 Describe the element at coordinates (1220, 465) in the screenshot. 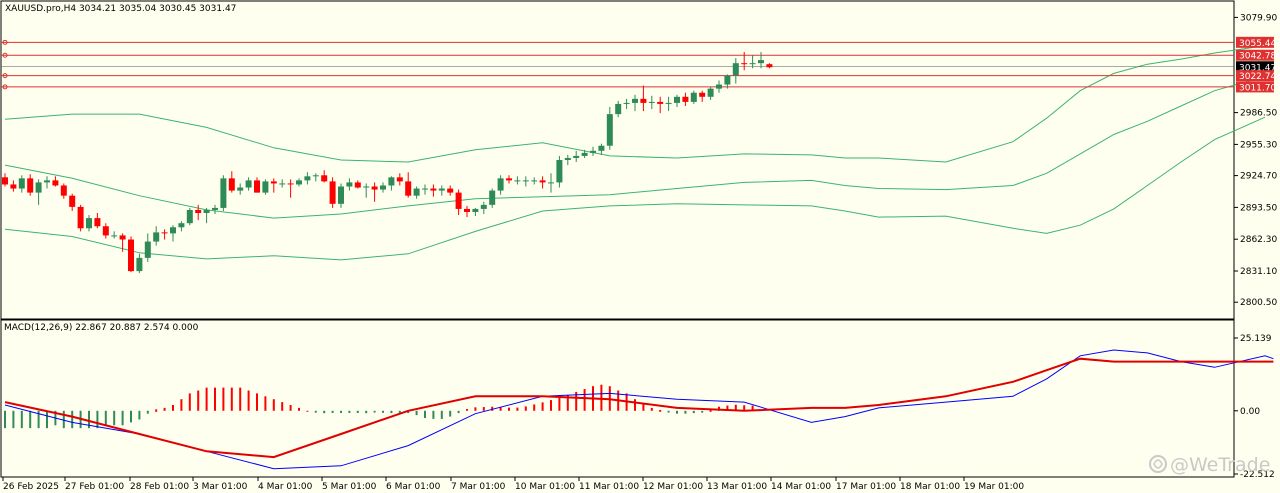

I see `watermark-text: @WeTrade` at that location.